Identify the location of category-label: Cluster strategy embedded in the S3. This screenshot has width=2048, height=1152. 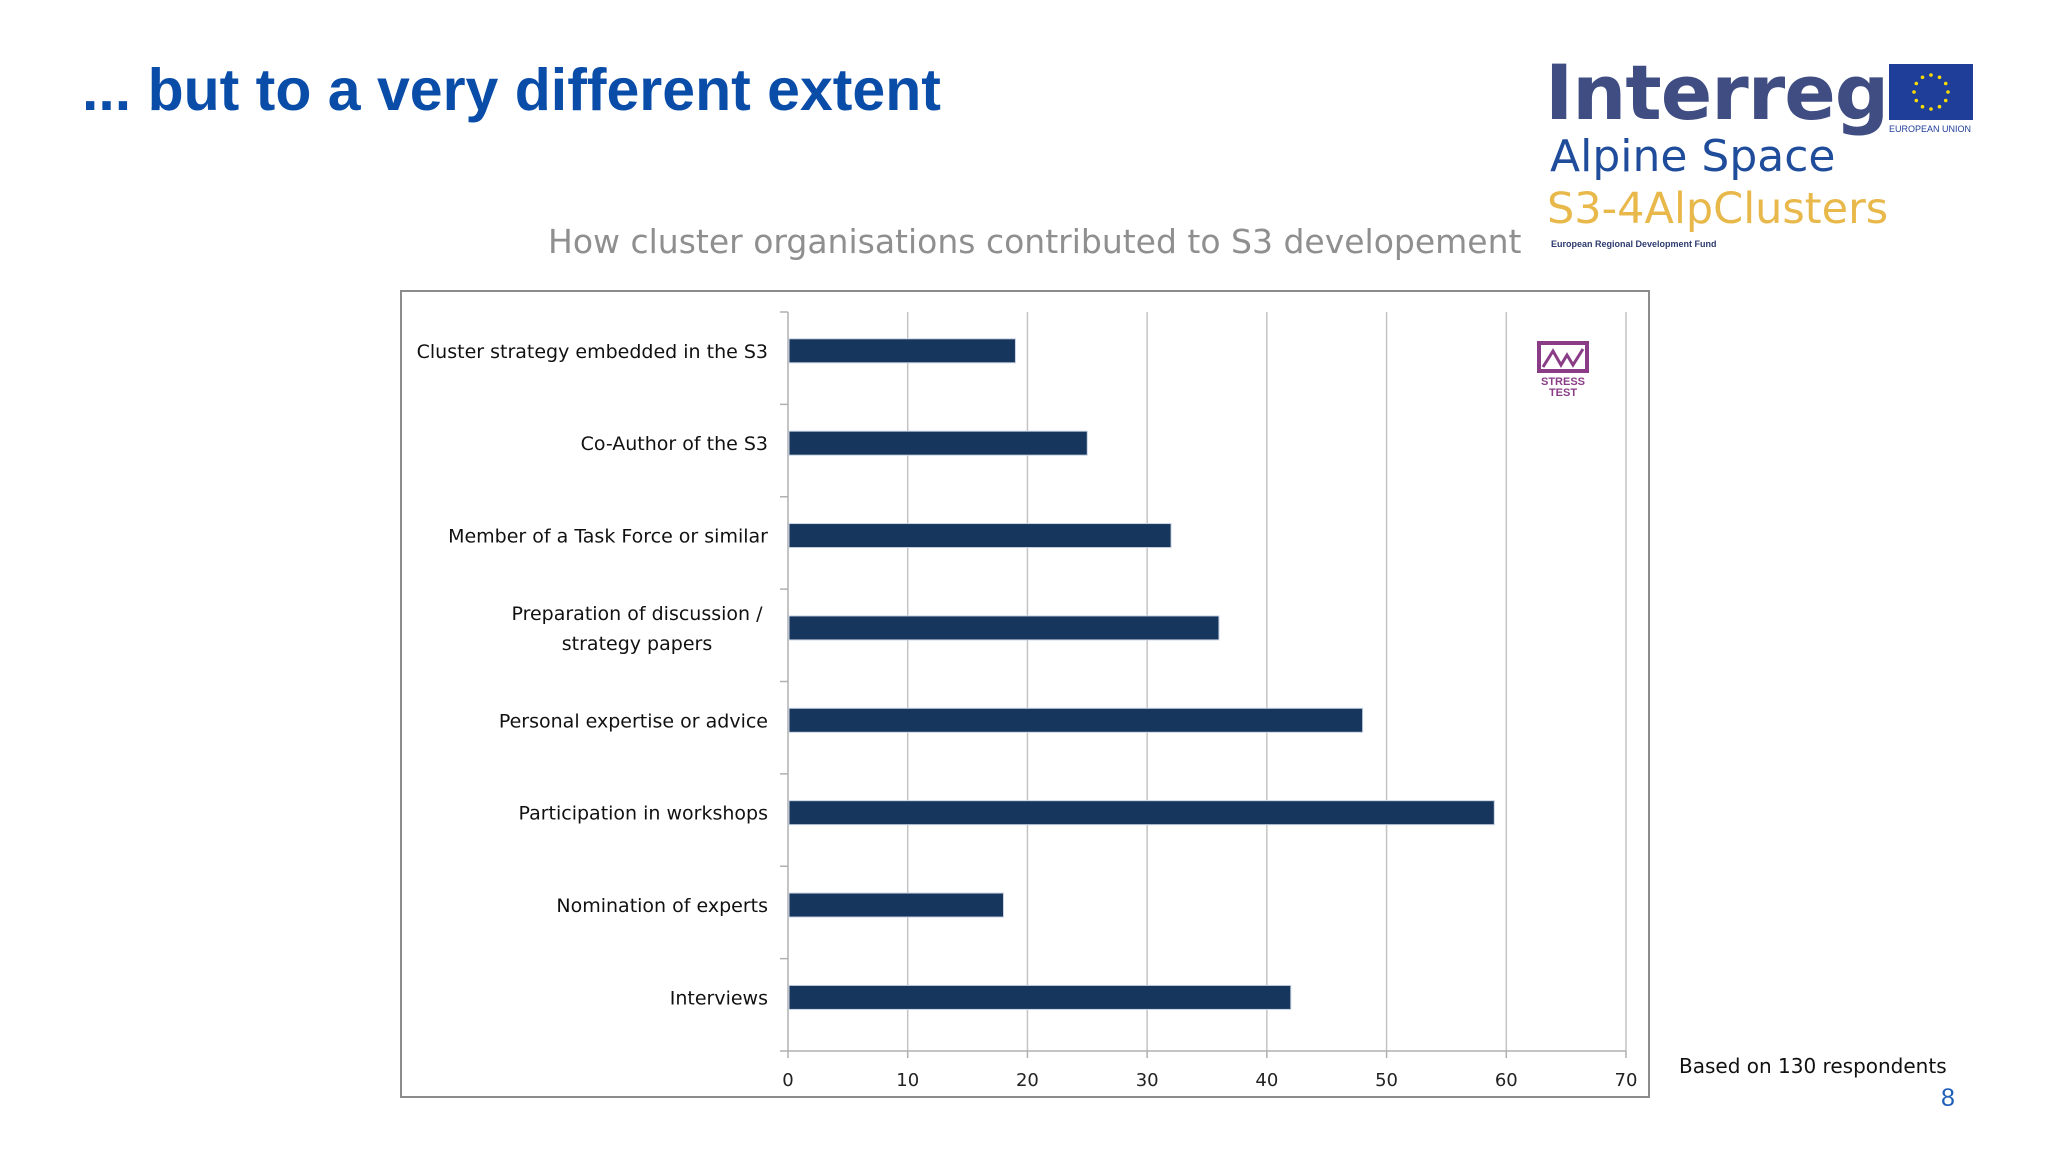
(592, 352).